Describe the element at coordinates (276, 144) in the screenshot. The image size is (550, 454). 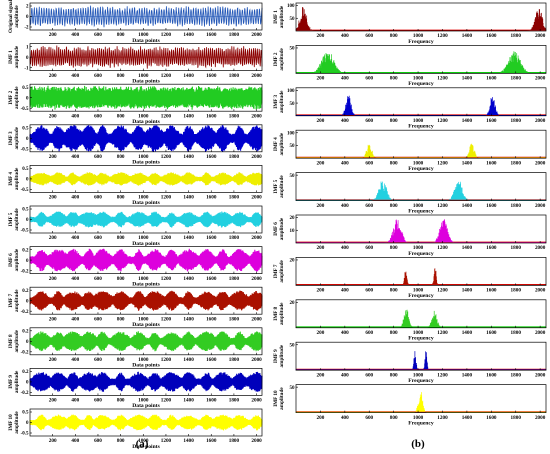
I see `y-axis-label: IMF 4` at that location.